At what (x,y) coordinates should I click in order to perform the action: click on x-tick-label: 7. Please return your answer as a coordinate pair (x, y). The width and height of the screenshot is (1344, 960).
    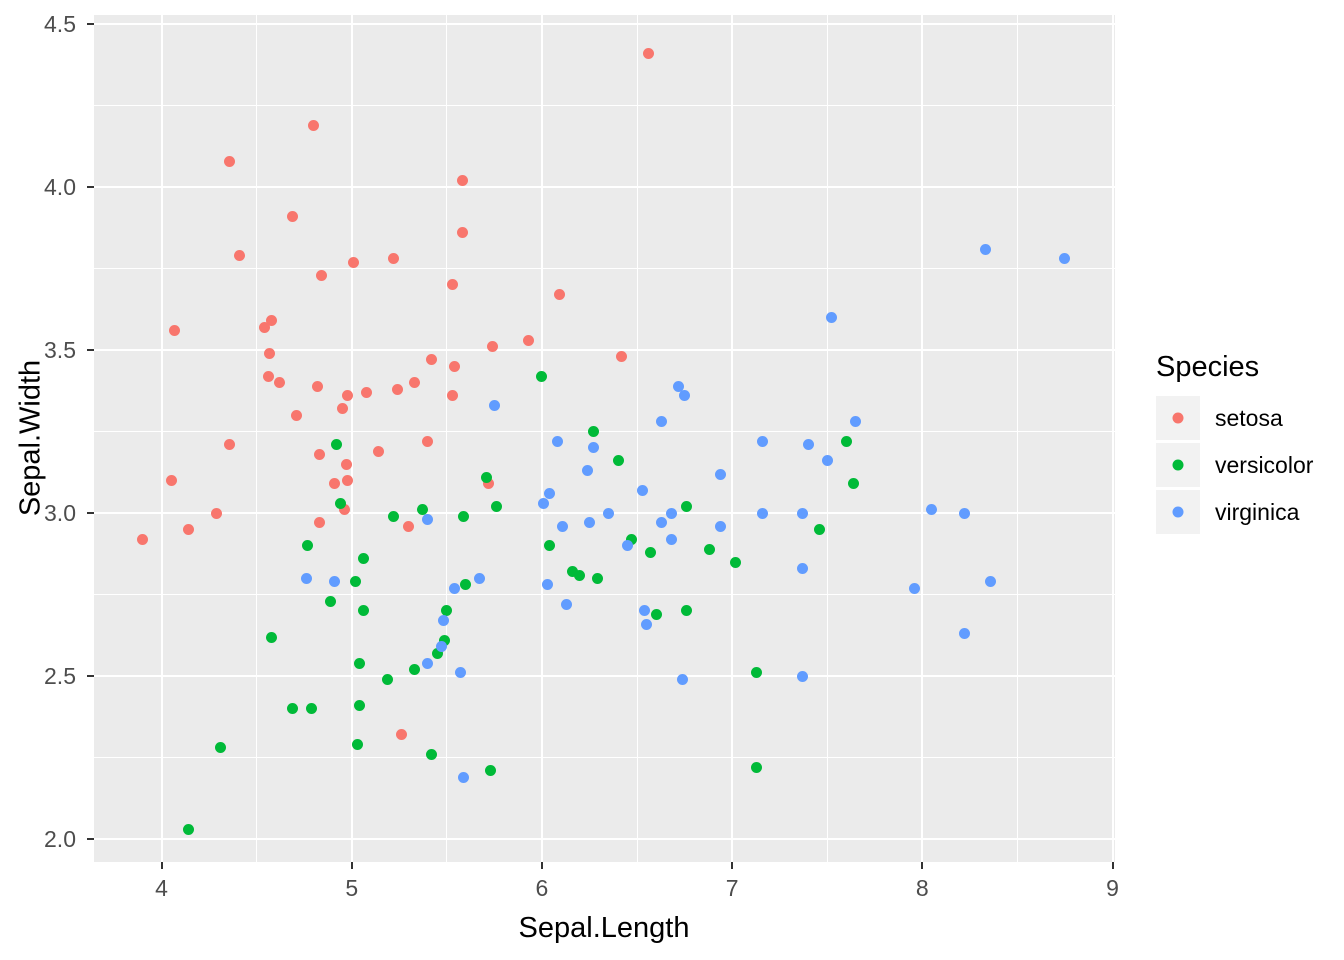
    Looking at the image, I should click on (732, 888).